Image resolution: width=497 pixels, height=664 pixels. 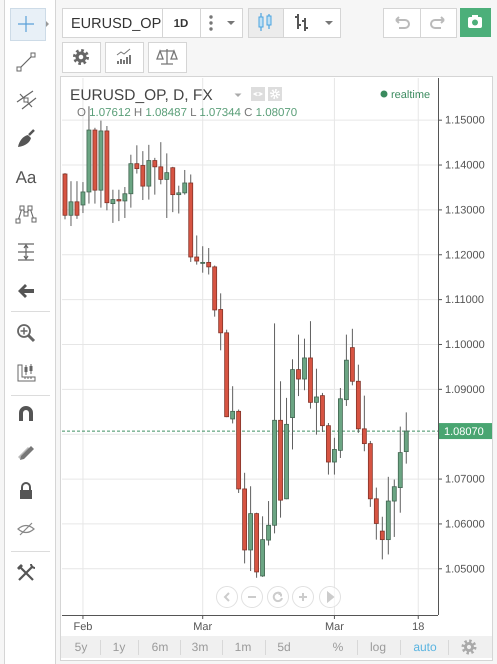 I want to click on ref-line-label: 1.08070, so click(x=464, y=432).